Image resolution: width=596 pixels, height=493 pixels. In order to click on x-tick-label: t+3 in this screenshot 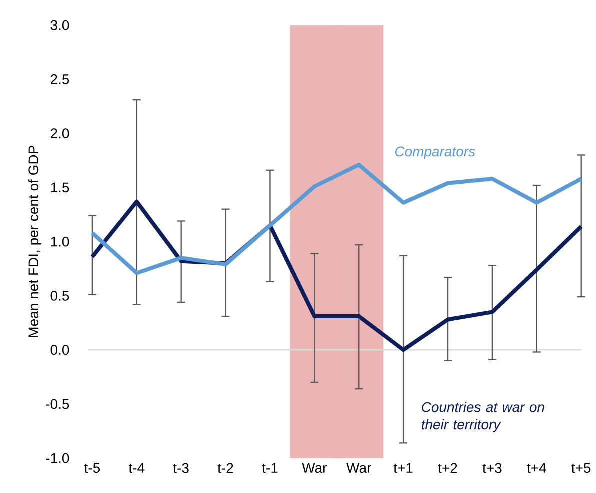, I will do `click(492, 468)`.